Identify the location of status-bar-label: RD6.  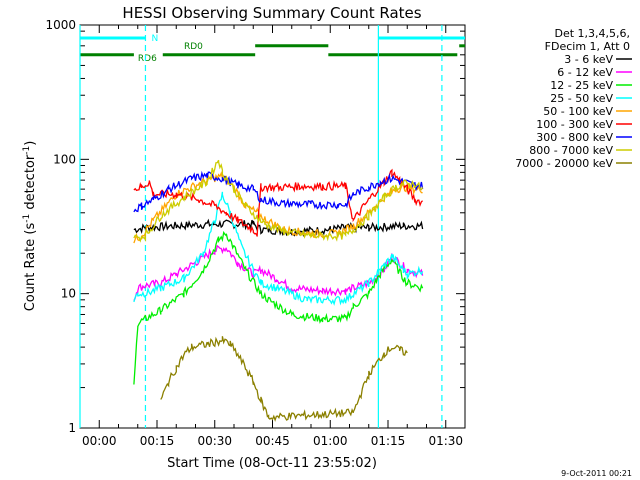
(147, 59).